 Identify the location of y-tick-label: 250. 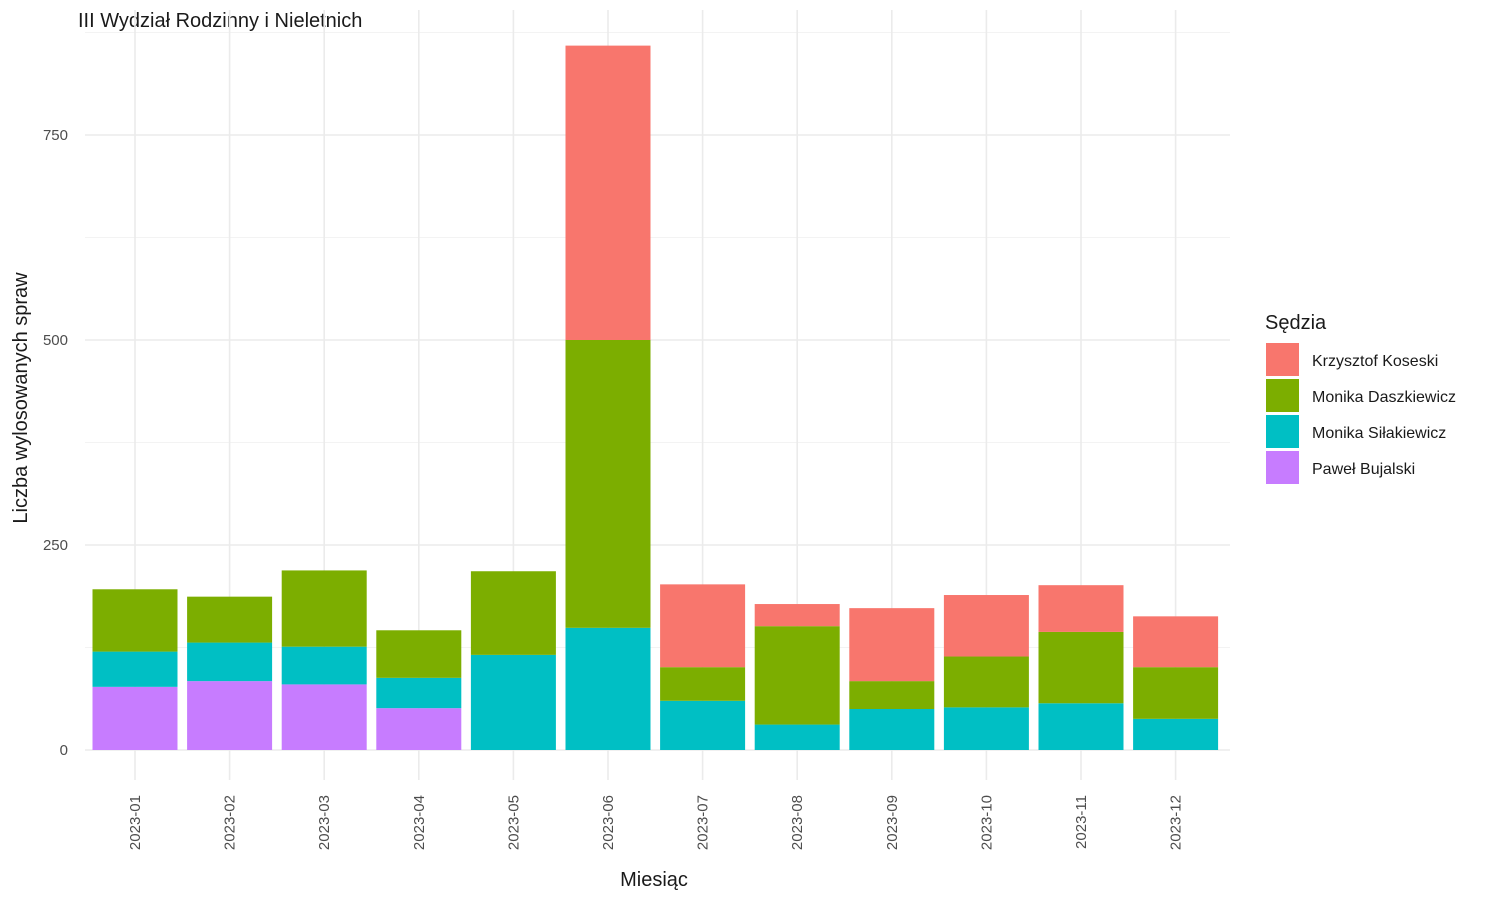
(55, 545).